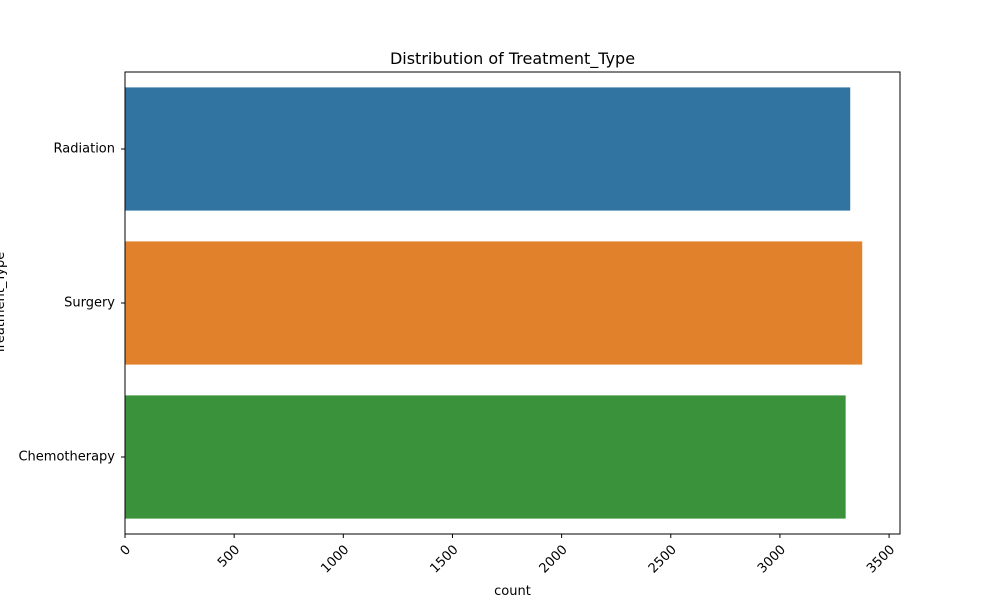 Image resolution: width=1000 pixels, height=600 pixels. I want to click on y-tick-label-surgery: Surgery, so click(89, 303).